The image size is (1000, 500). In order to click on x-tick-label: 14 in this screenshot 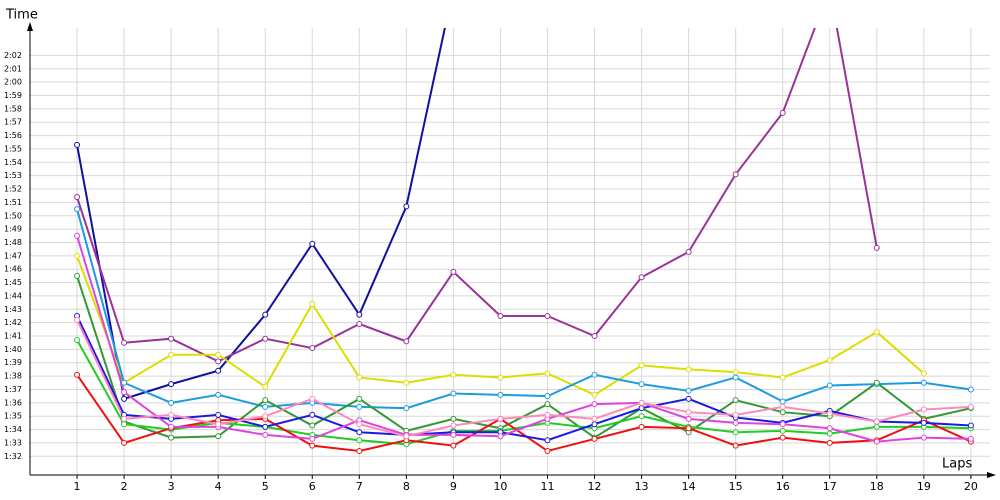, I will do `click(689, 486)`.